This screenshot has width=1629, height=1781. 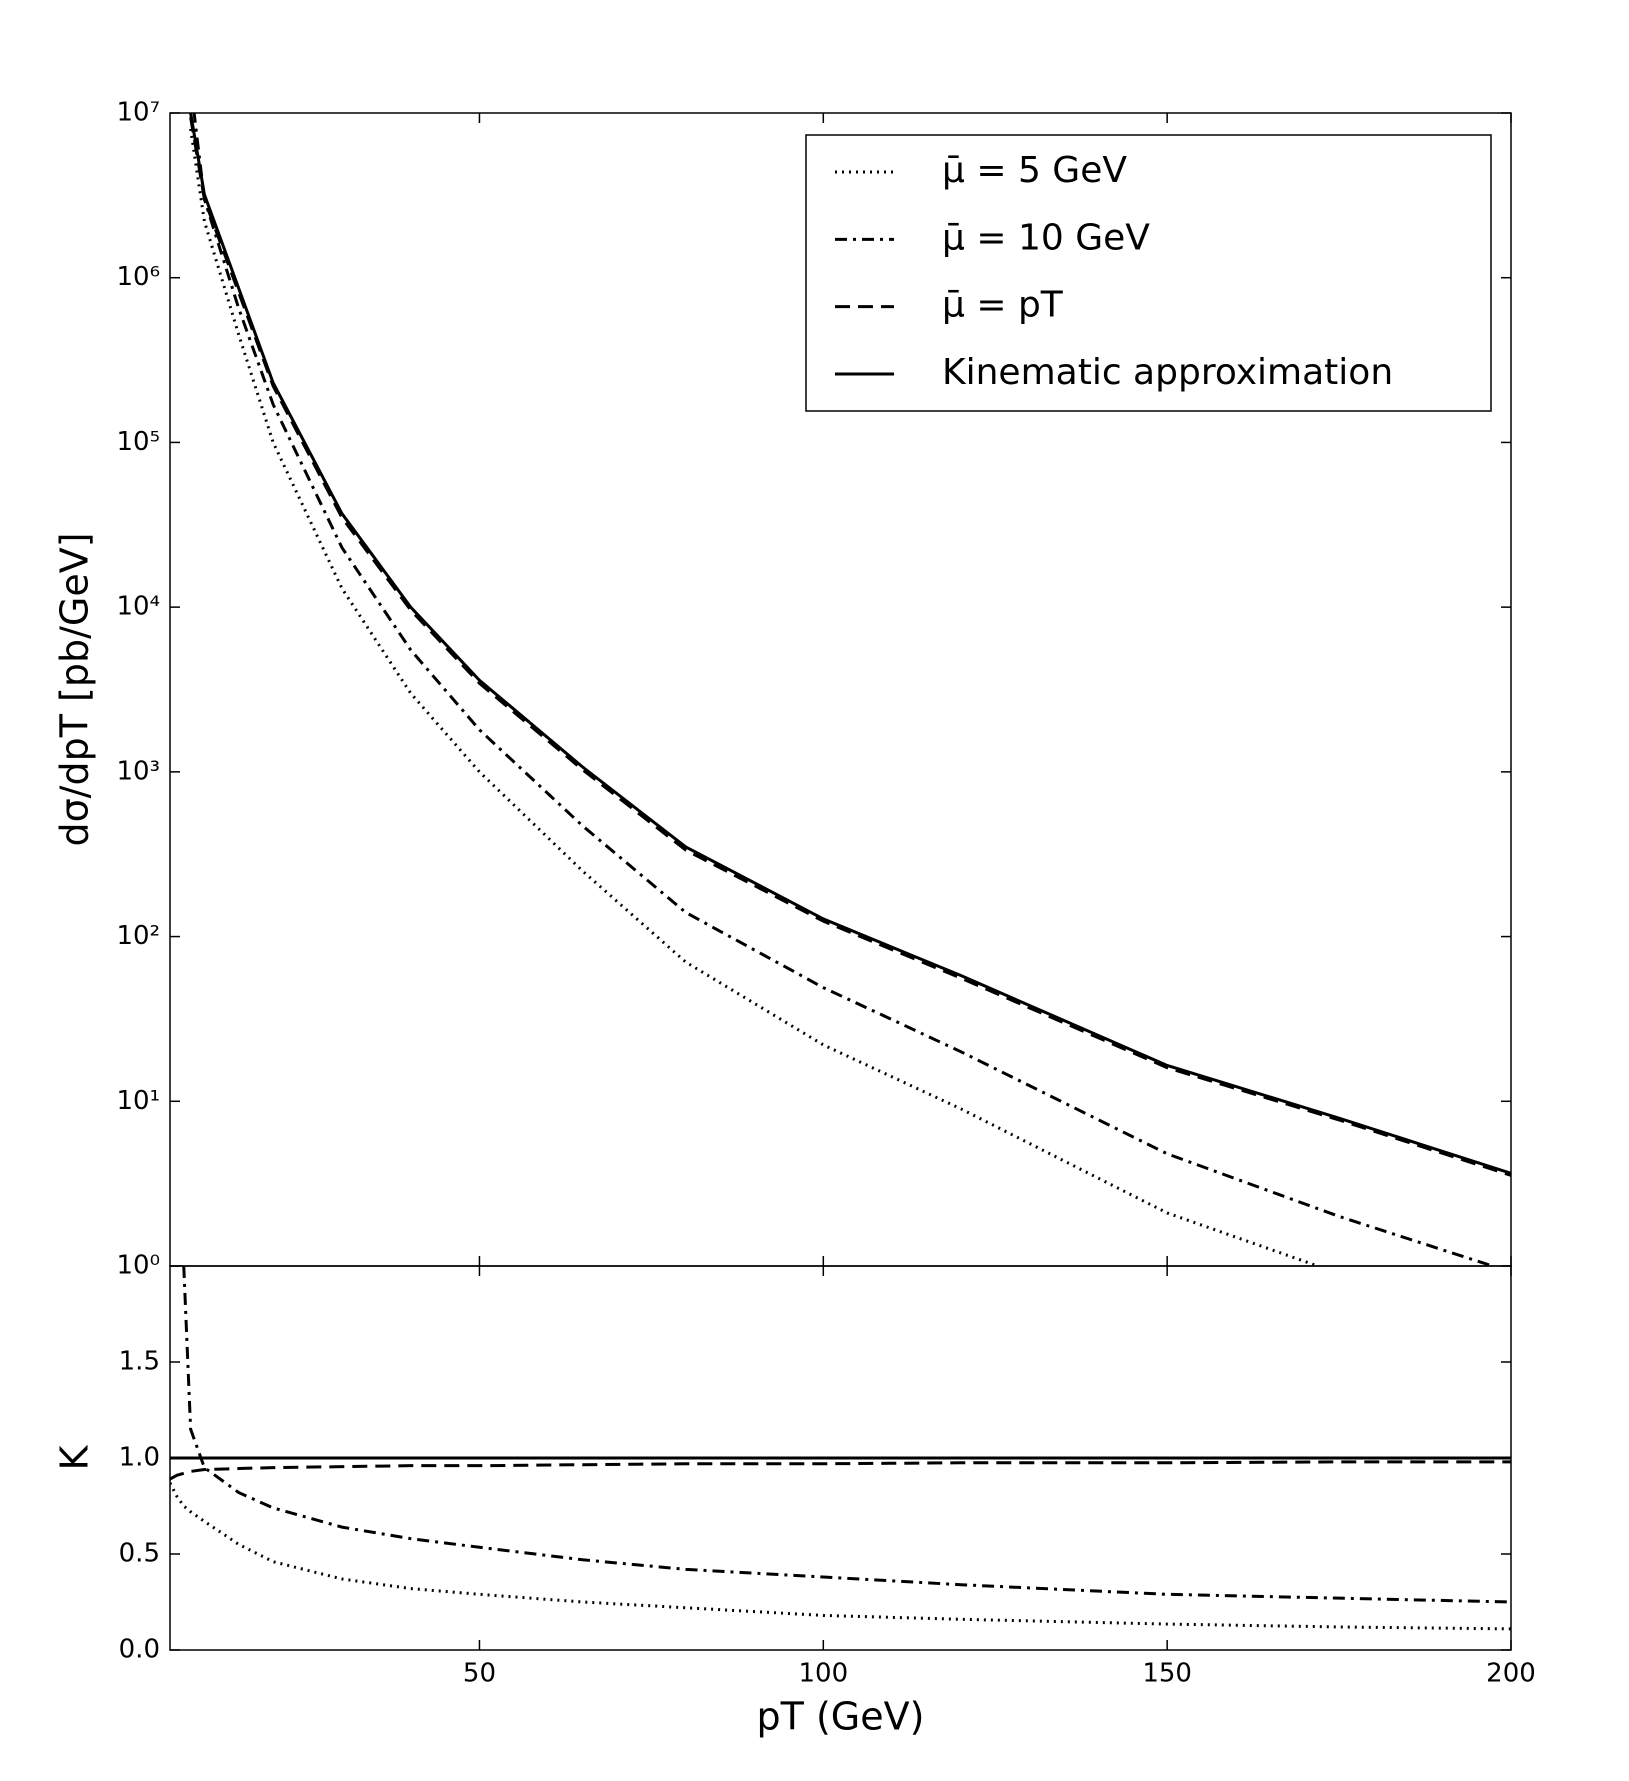 What do you see at coordinates (139, 1554) in the screenshot?
I see `y-tick-label: 0.5` at bounding box center [139, 1554].